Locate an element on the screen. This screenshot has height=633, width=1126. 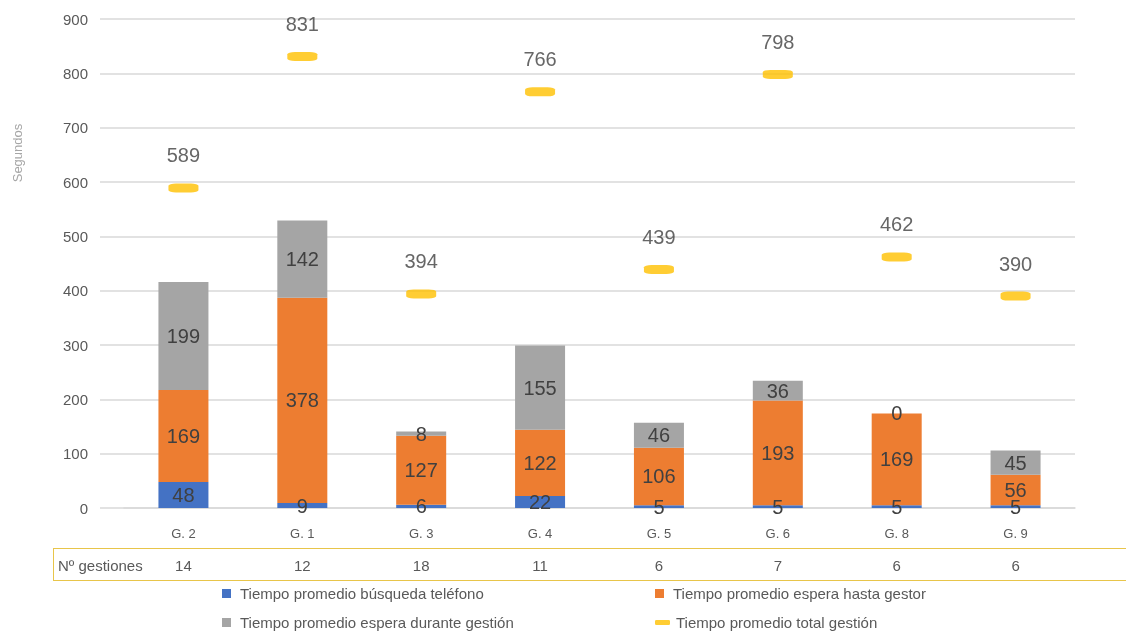
data-label: 142 is located at coordinates (302, 259).